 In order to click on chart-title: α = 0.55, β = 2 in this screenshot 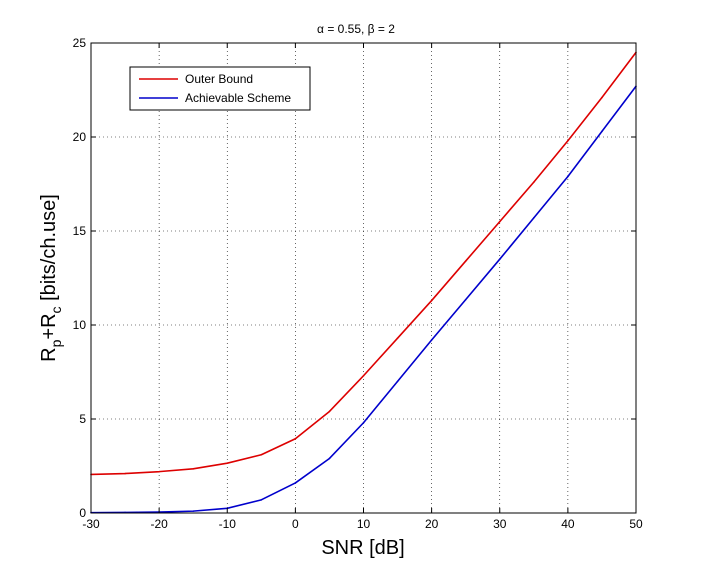, I will do `click(356, 29)`.